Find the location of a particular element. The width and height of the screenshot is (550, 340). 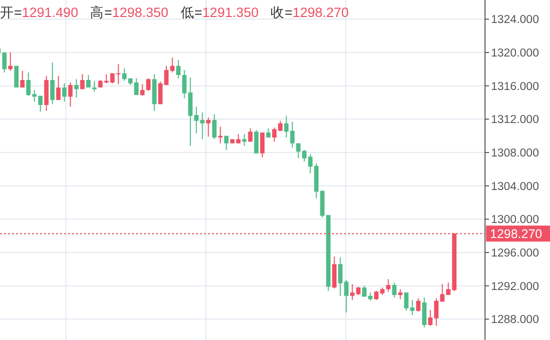

y-tick-label: 1292.000 is located at coordinates (515, 286).